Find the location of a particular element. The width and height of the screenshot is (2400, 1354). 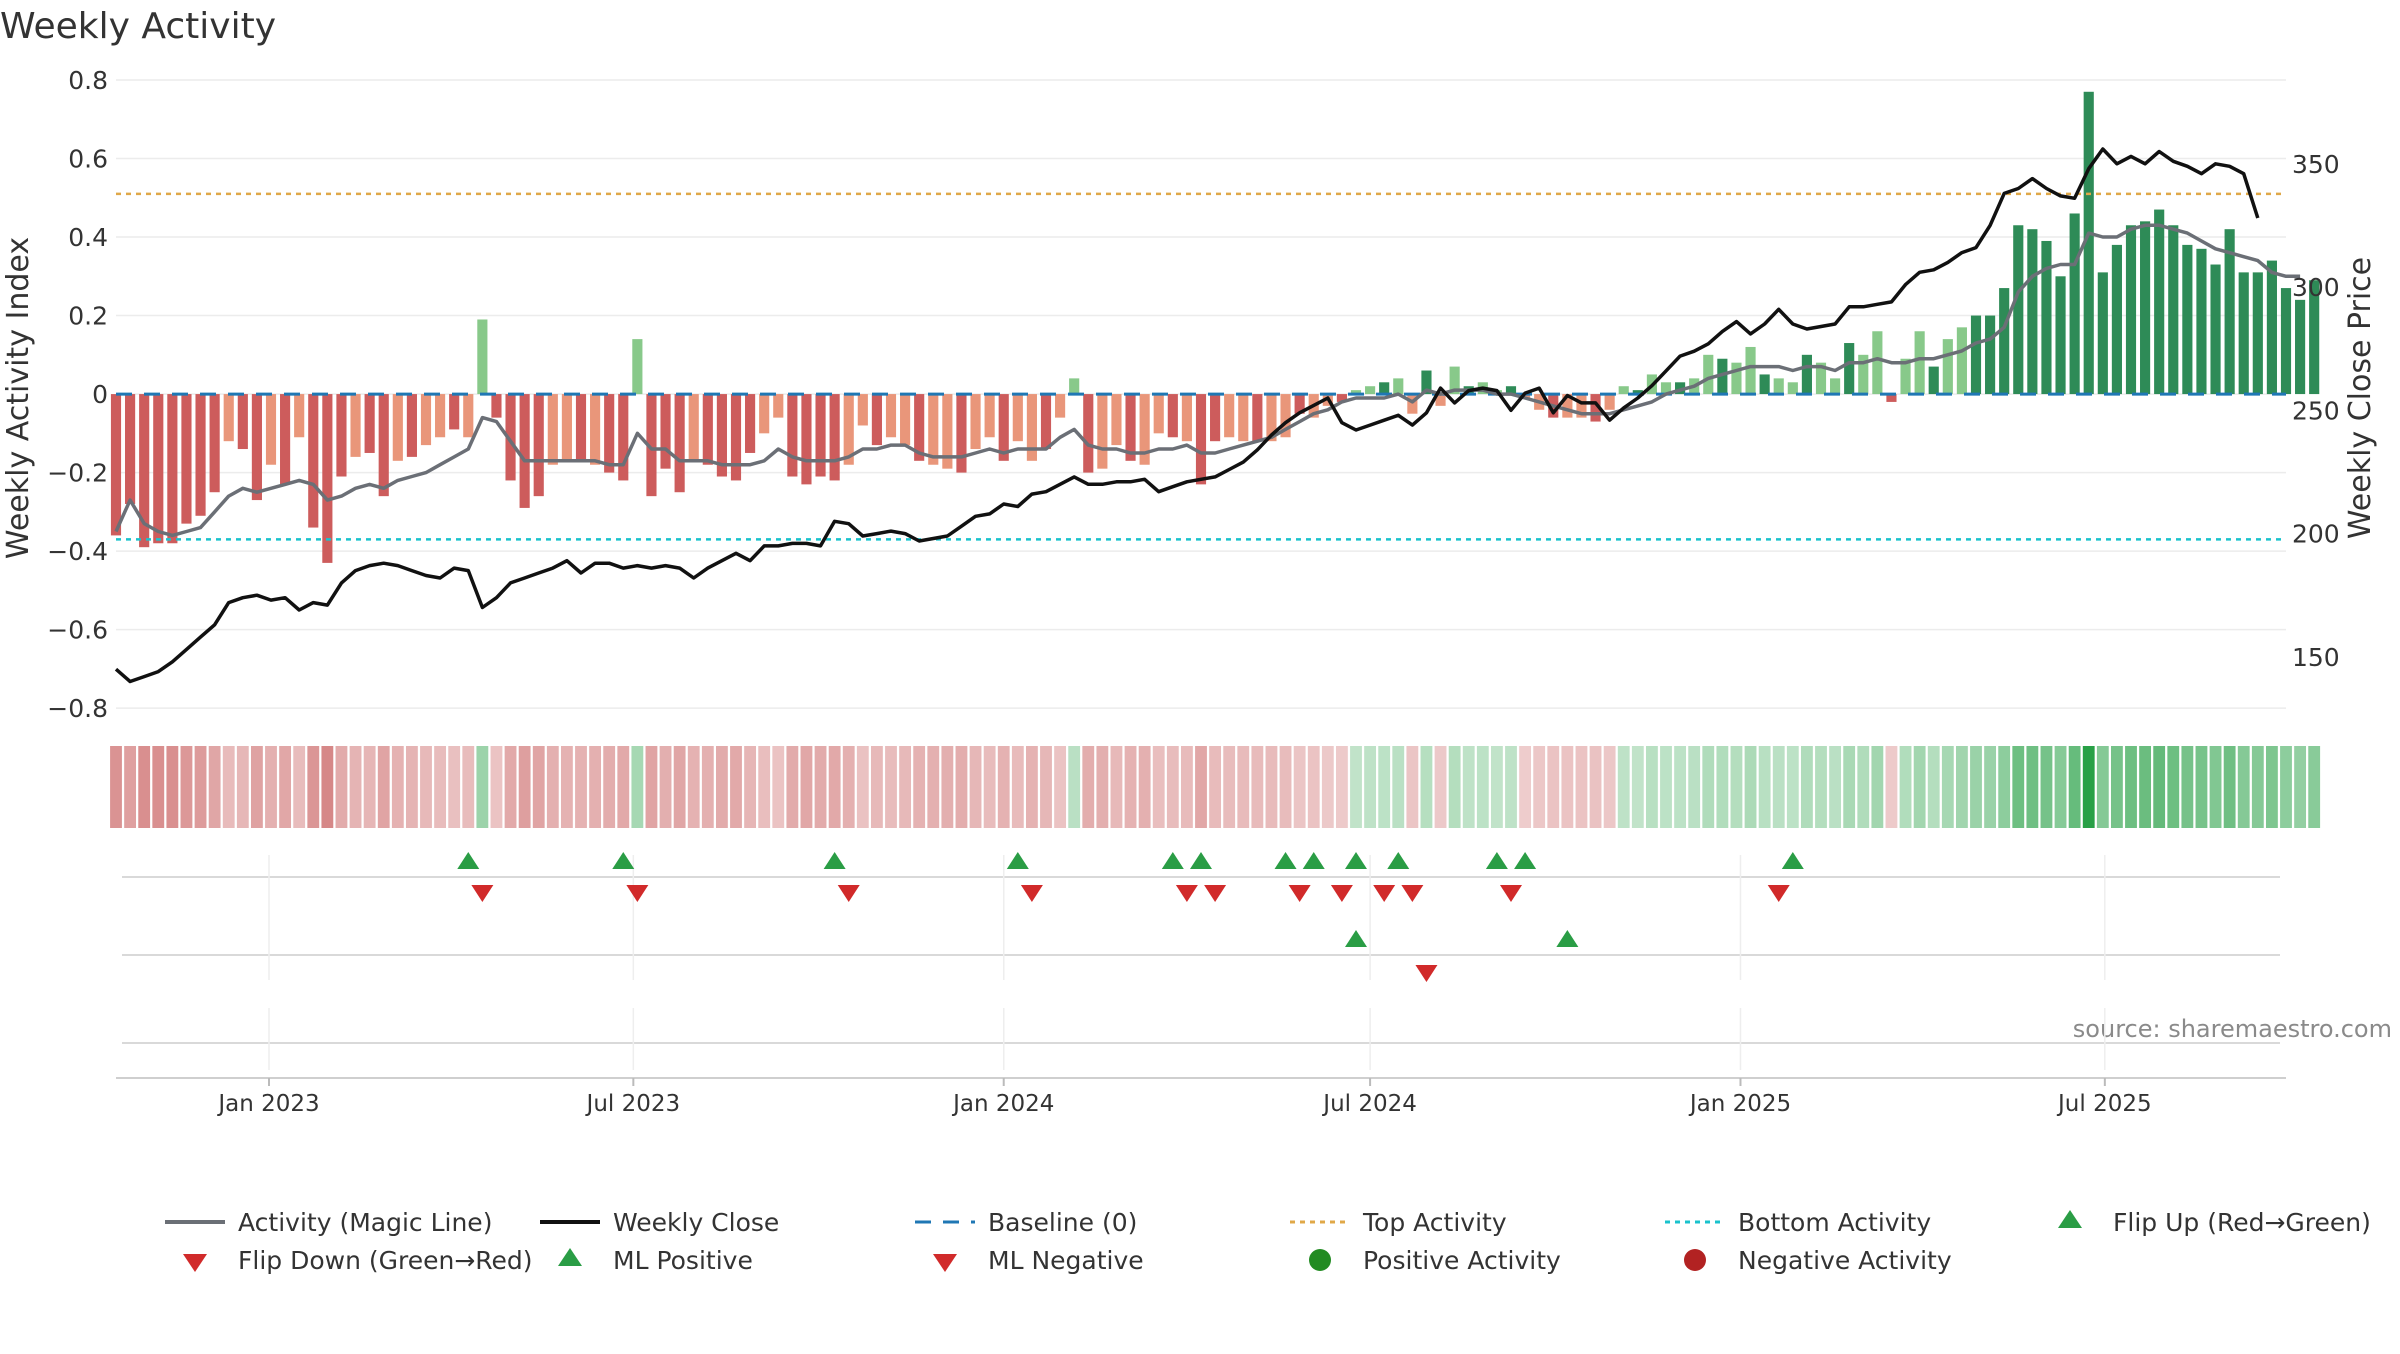

legend-label-top: Top Activity is located at coordinates (1434, 1222).